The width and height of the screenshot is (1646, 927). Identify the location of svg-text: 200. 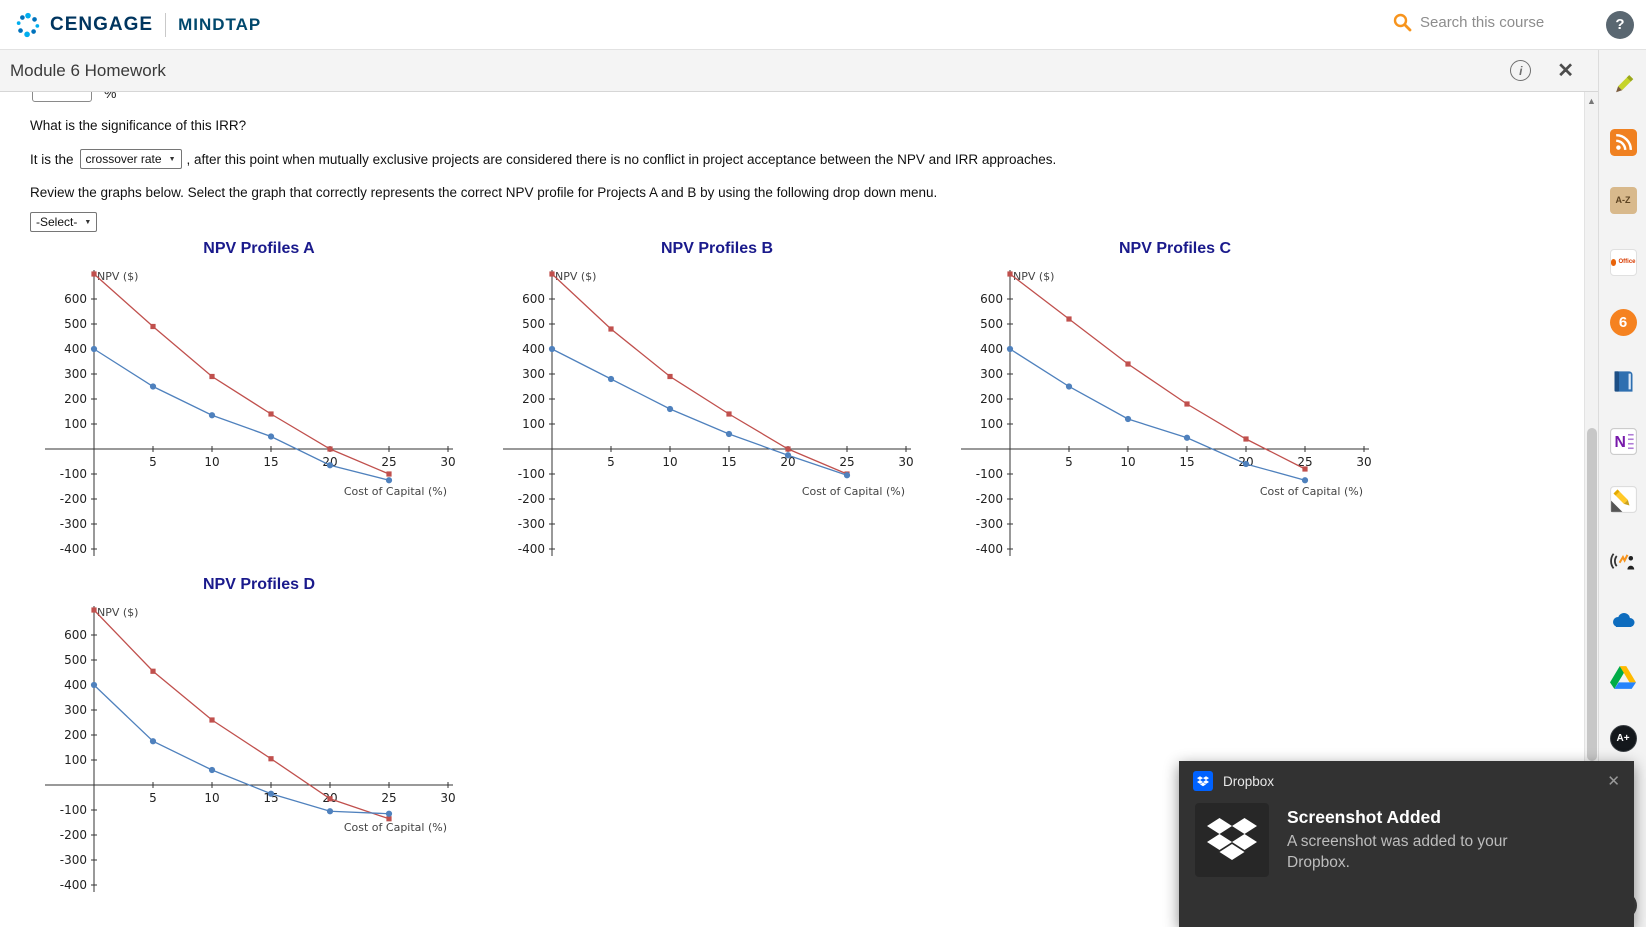
(75, 735).